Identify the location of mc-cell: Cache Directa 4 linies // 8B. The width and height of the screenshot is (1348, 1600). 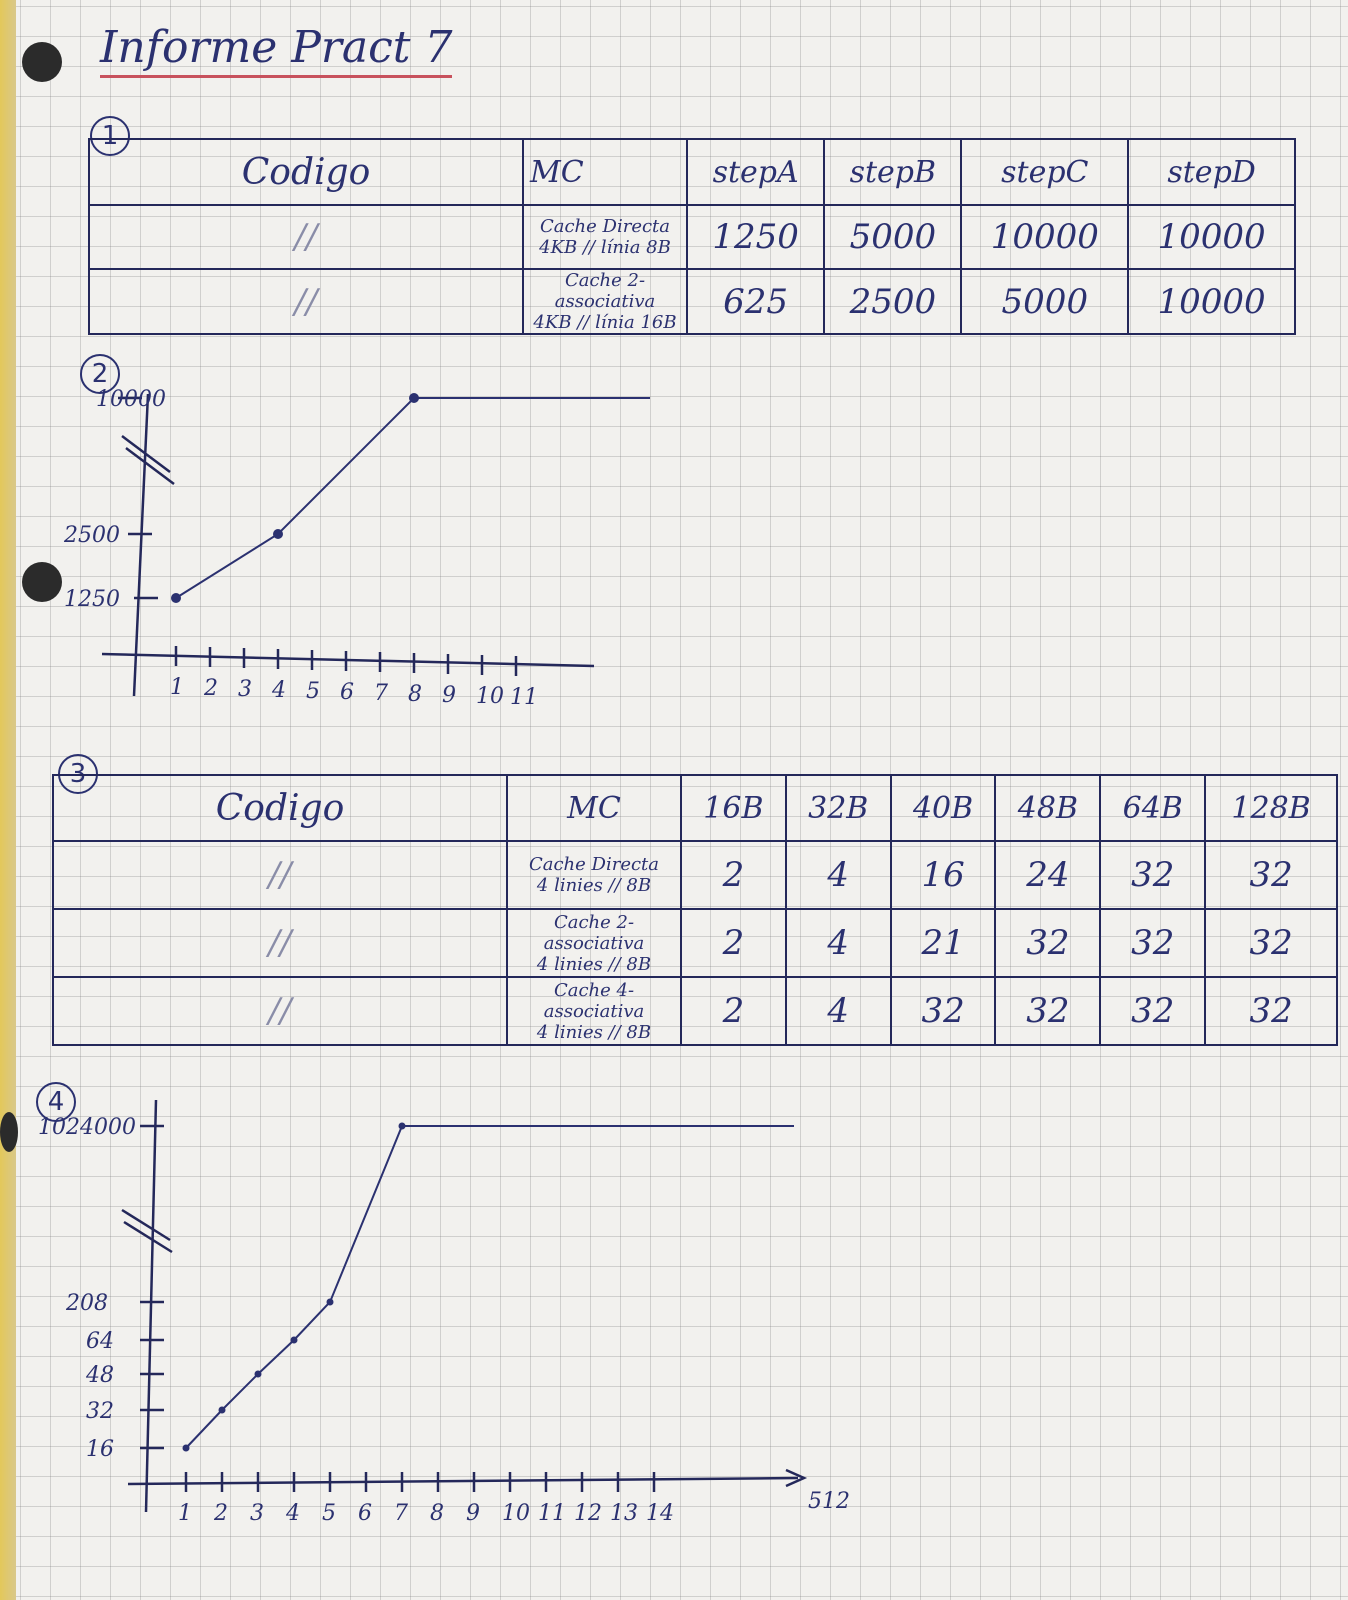
(594, 875).